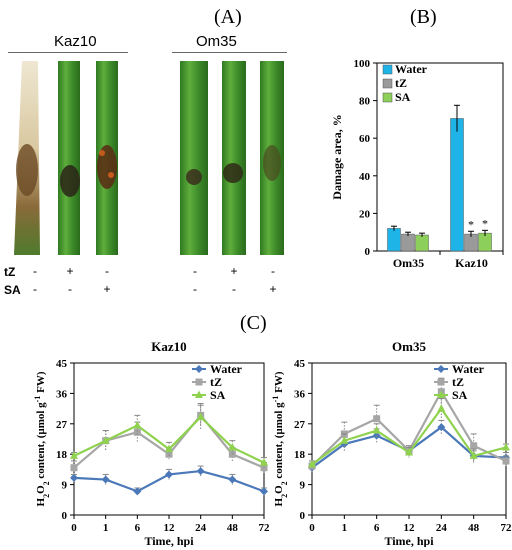  What do you see at coordinates (62, 455) in the screenshot?
I see `y-tick-label: 18` at bounding box center [62, 455].